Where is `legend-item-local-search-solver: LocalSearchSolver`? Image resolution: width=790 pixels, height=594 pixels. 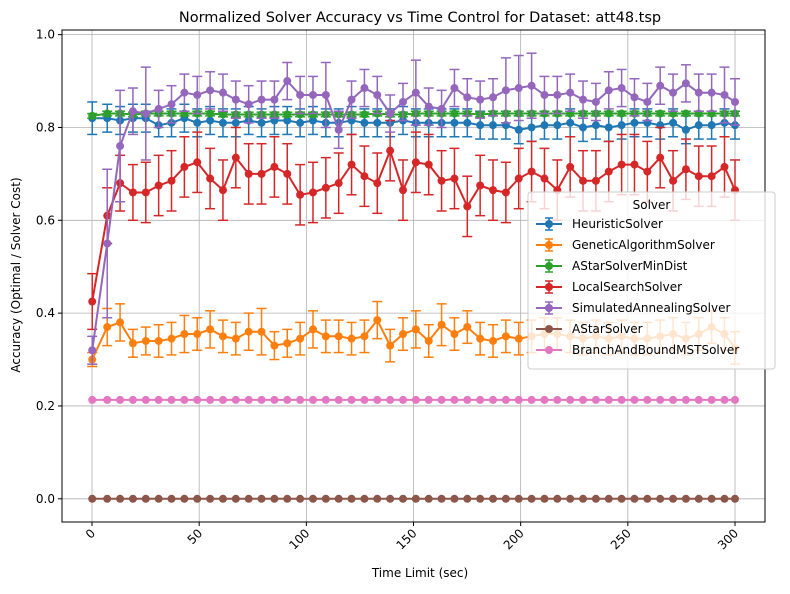 legend-item-local-search-solver: LocalSearchSolver is located at coordinates (609, 287).